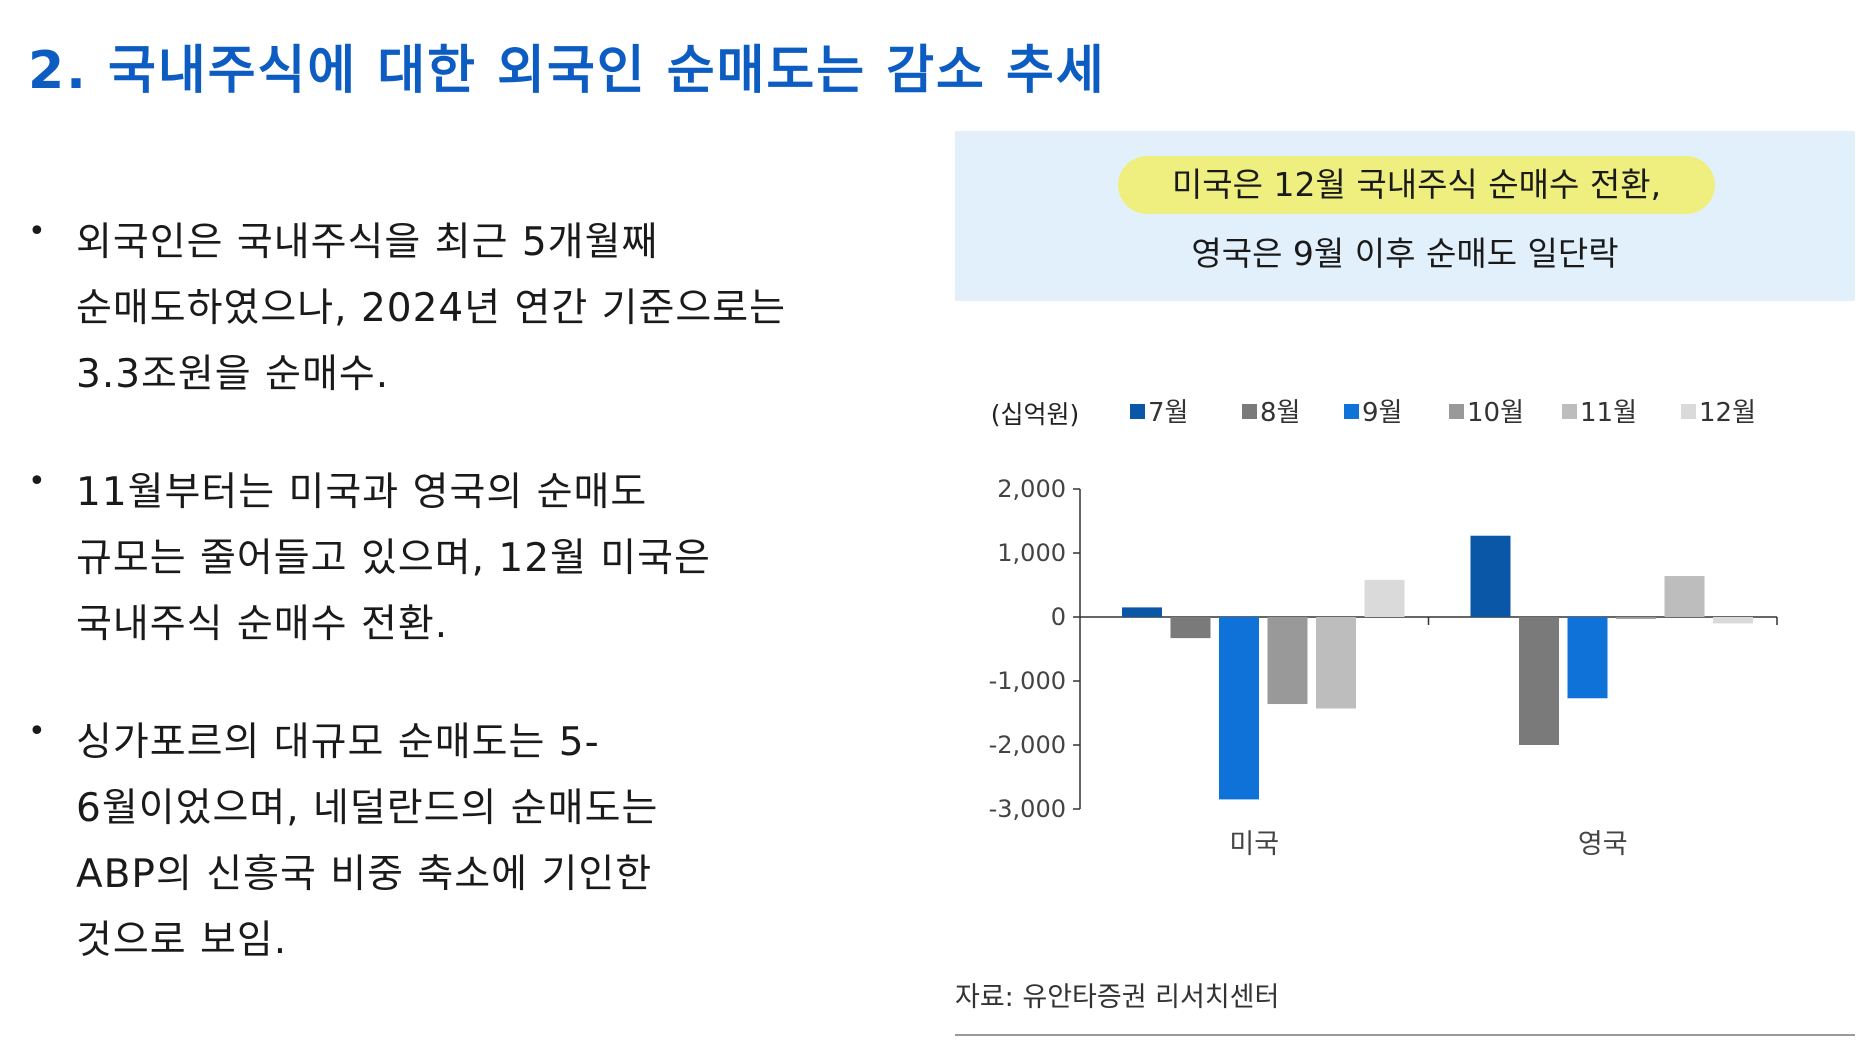  What do you see at coordinates (182, 940) in the screenshot?
I see `bullet-text-line: 것으로 보임.` at bounding box center [182, 940].